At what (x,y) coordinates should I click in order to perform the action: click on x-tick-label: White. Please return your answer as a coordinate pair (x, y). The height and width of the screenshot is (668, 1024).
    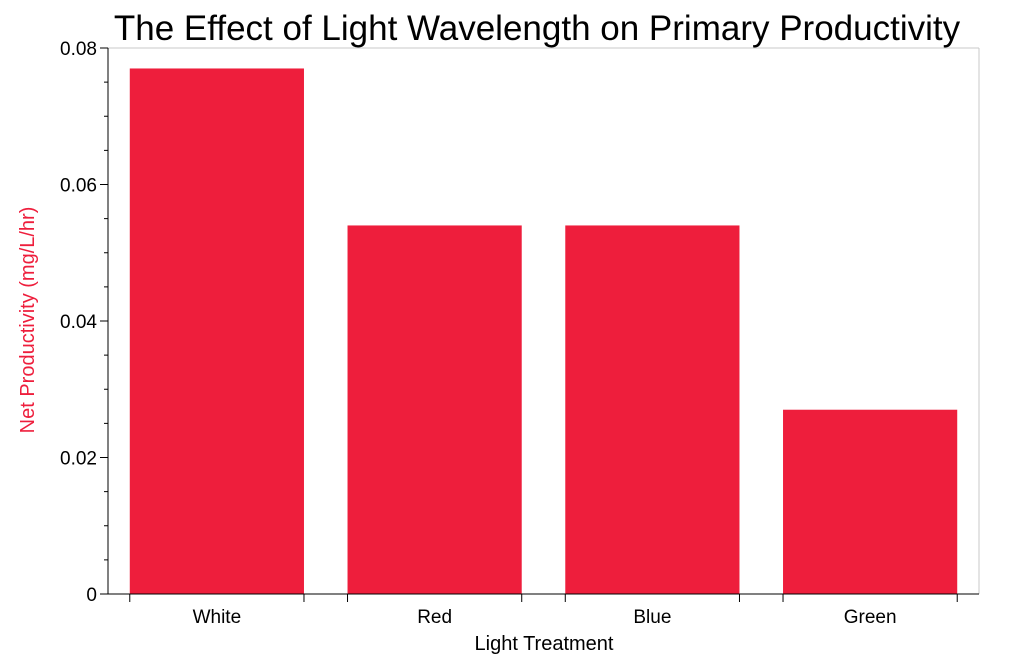
    Looking at the image, I should click on (217, 617).